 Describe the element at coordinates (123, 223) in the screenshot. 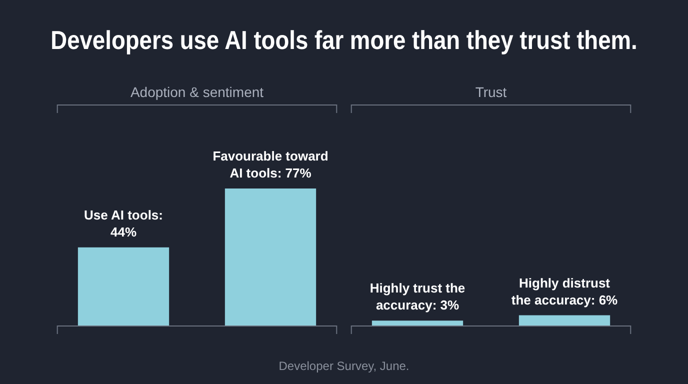

I see `data-label: Use AI tools: 44%` at that location.